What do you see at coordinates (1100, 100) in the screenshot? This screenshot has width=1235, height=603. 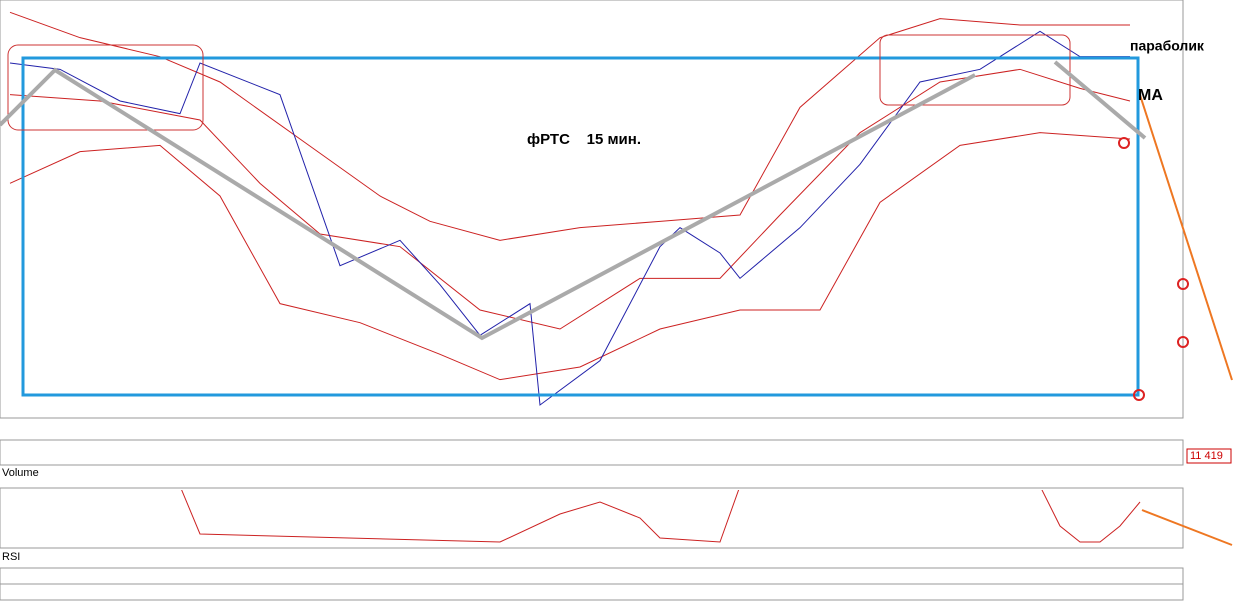 I see `trend-line` at bounding box center [1100, 100].